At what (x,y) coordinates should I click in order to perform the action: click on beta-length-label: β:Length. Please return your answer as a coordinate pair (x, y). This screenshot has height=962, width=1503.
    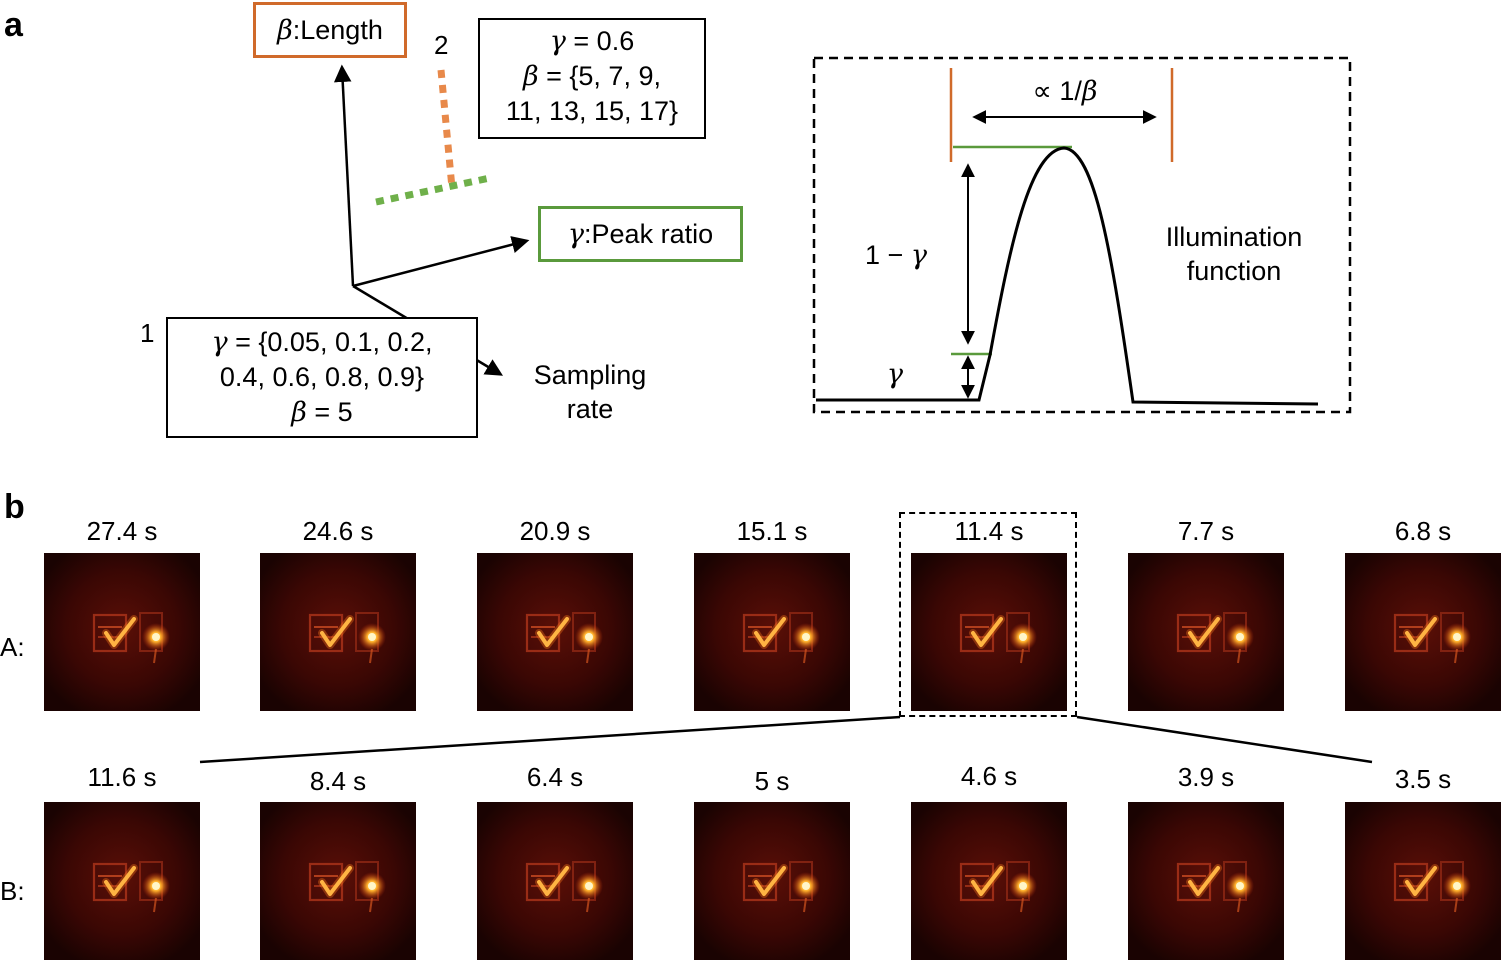
    Looking at the image, I should click on (330, 30).